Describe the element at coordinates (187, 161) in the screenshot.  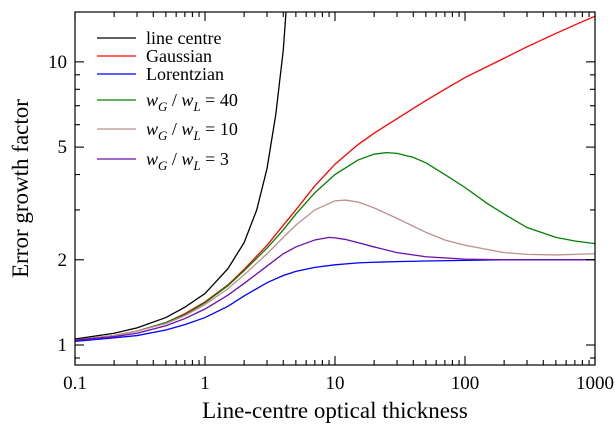
I see `legend-label: wG / wL = 3` at that location.